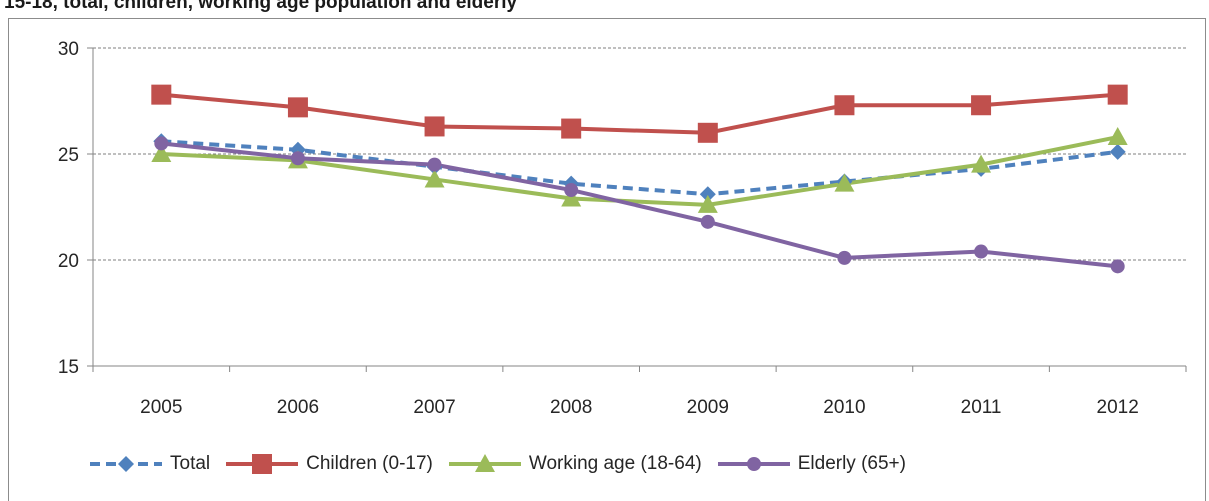  I want to click on legend-item: Total, so click(148, 464).